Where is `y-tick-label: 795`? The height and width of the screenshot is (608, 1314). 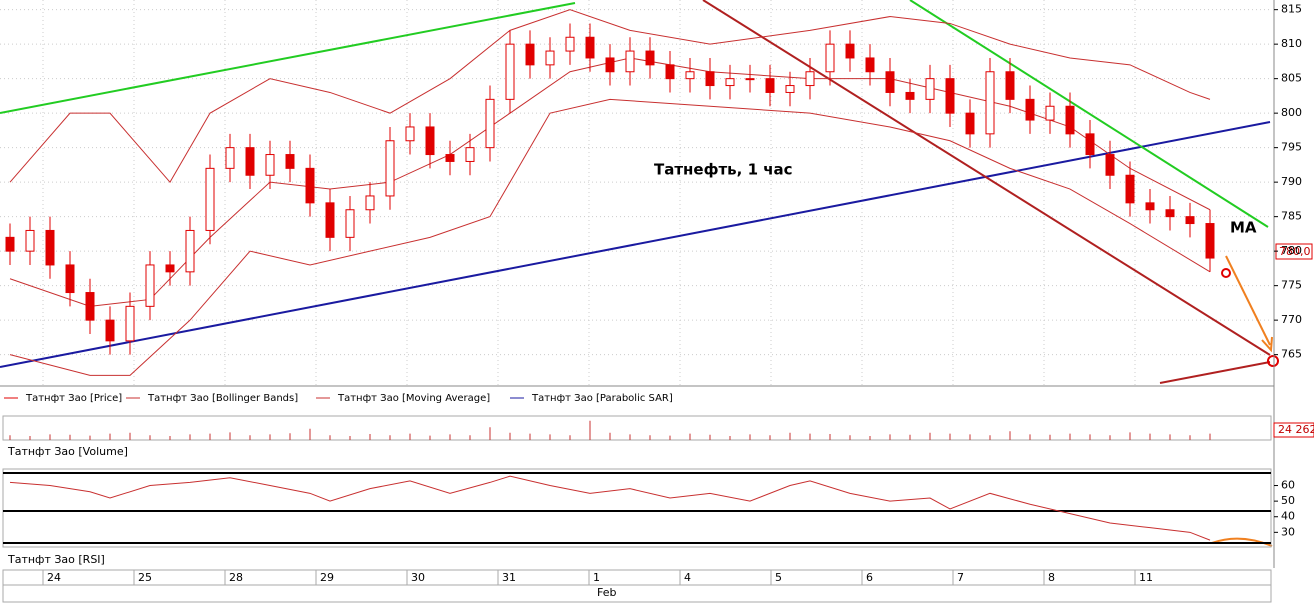 y-tick-label: 795 is located at coordinates (1291, 147).